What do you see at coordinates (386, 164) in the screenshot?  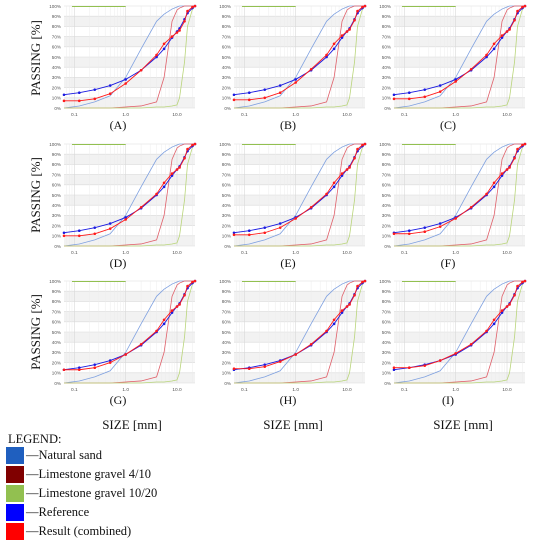 I see `y-tick-label: 80%` at bounding box center [386, 164].